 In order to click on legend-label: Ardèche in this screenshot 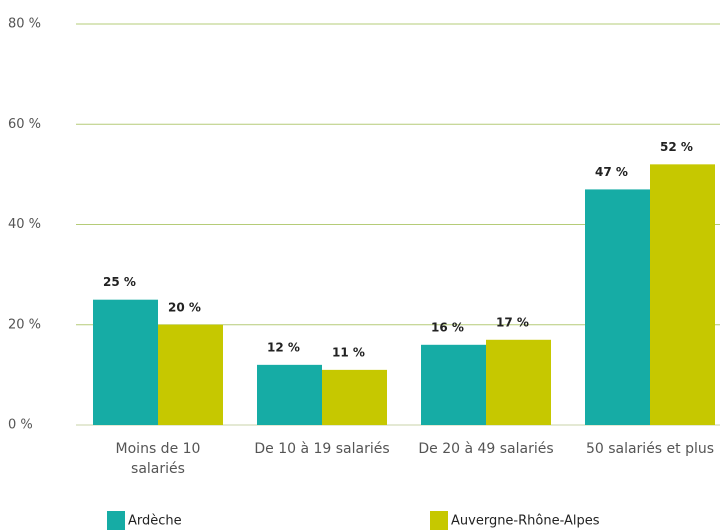, I will do `click(155, 521)`.